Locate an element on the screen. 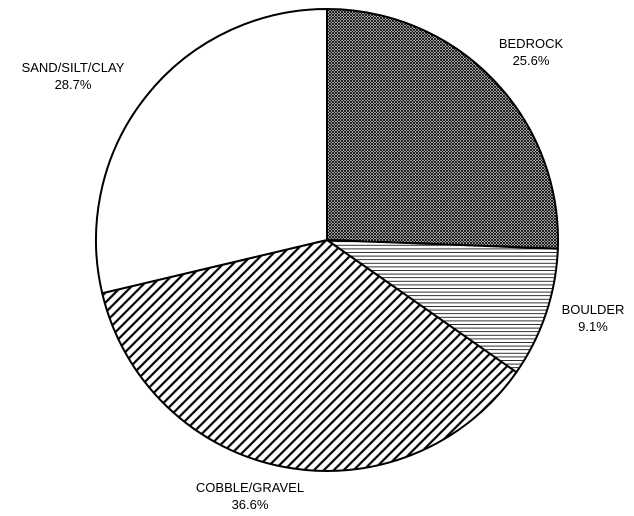 The height and width of the screenshot is (516, 634). slice-value-label: 28.7% is located at coordinates (73, 84).